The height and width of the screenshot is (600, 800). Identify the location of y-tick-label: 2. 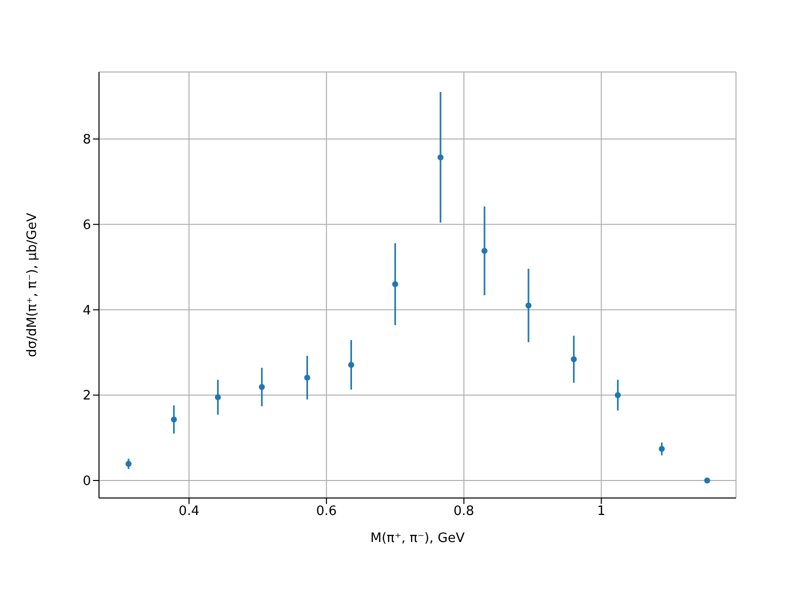
(86, 396).